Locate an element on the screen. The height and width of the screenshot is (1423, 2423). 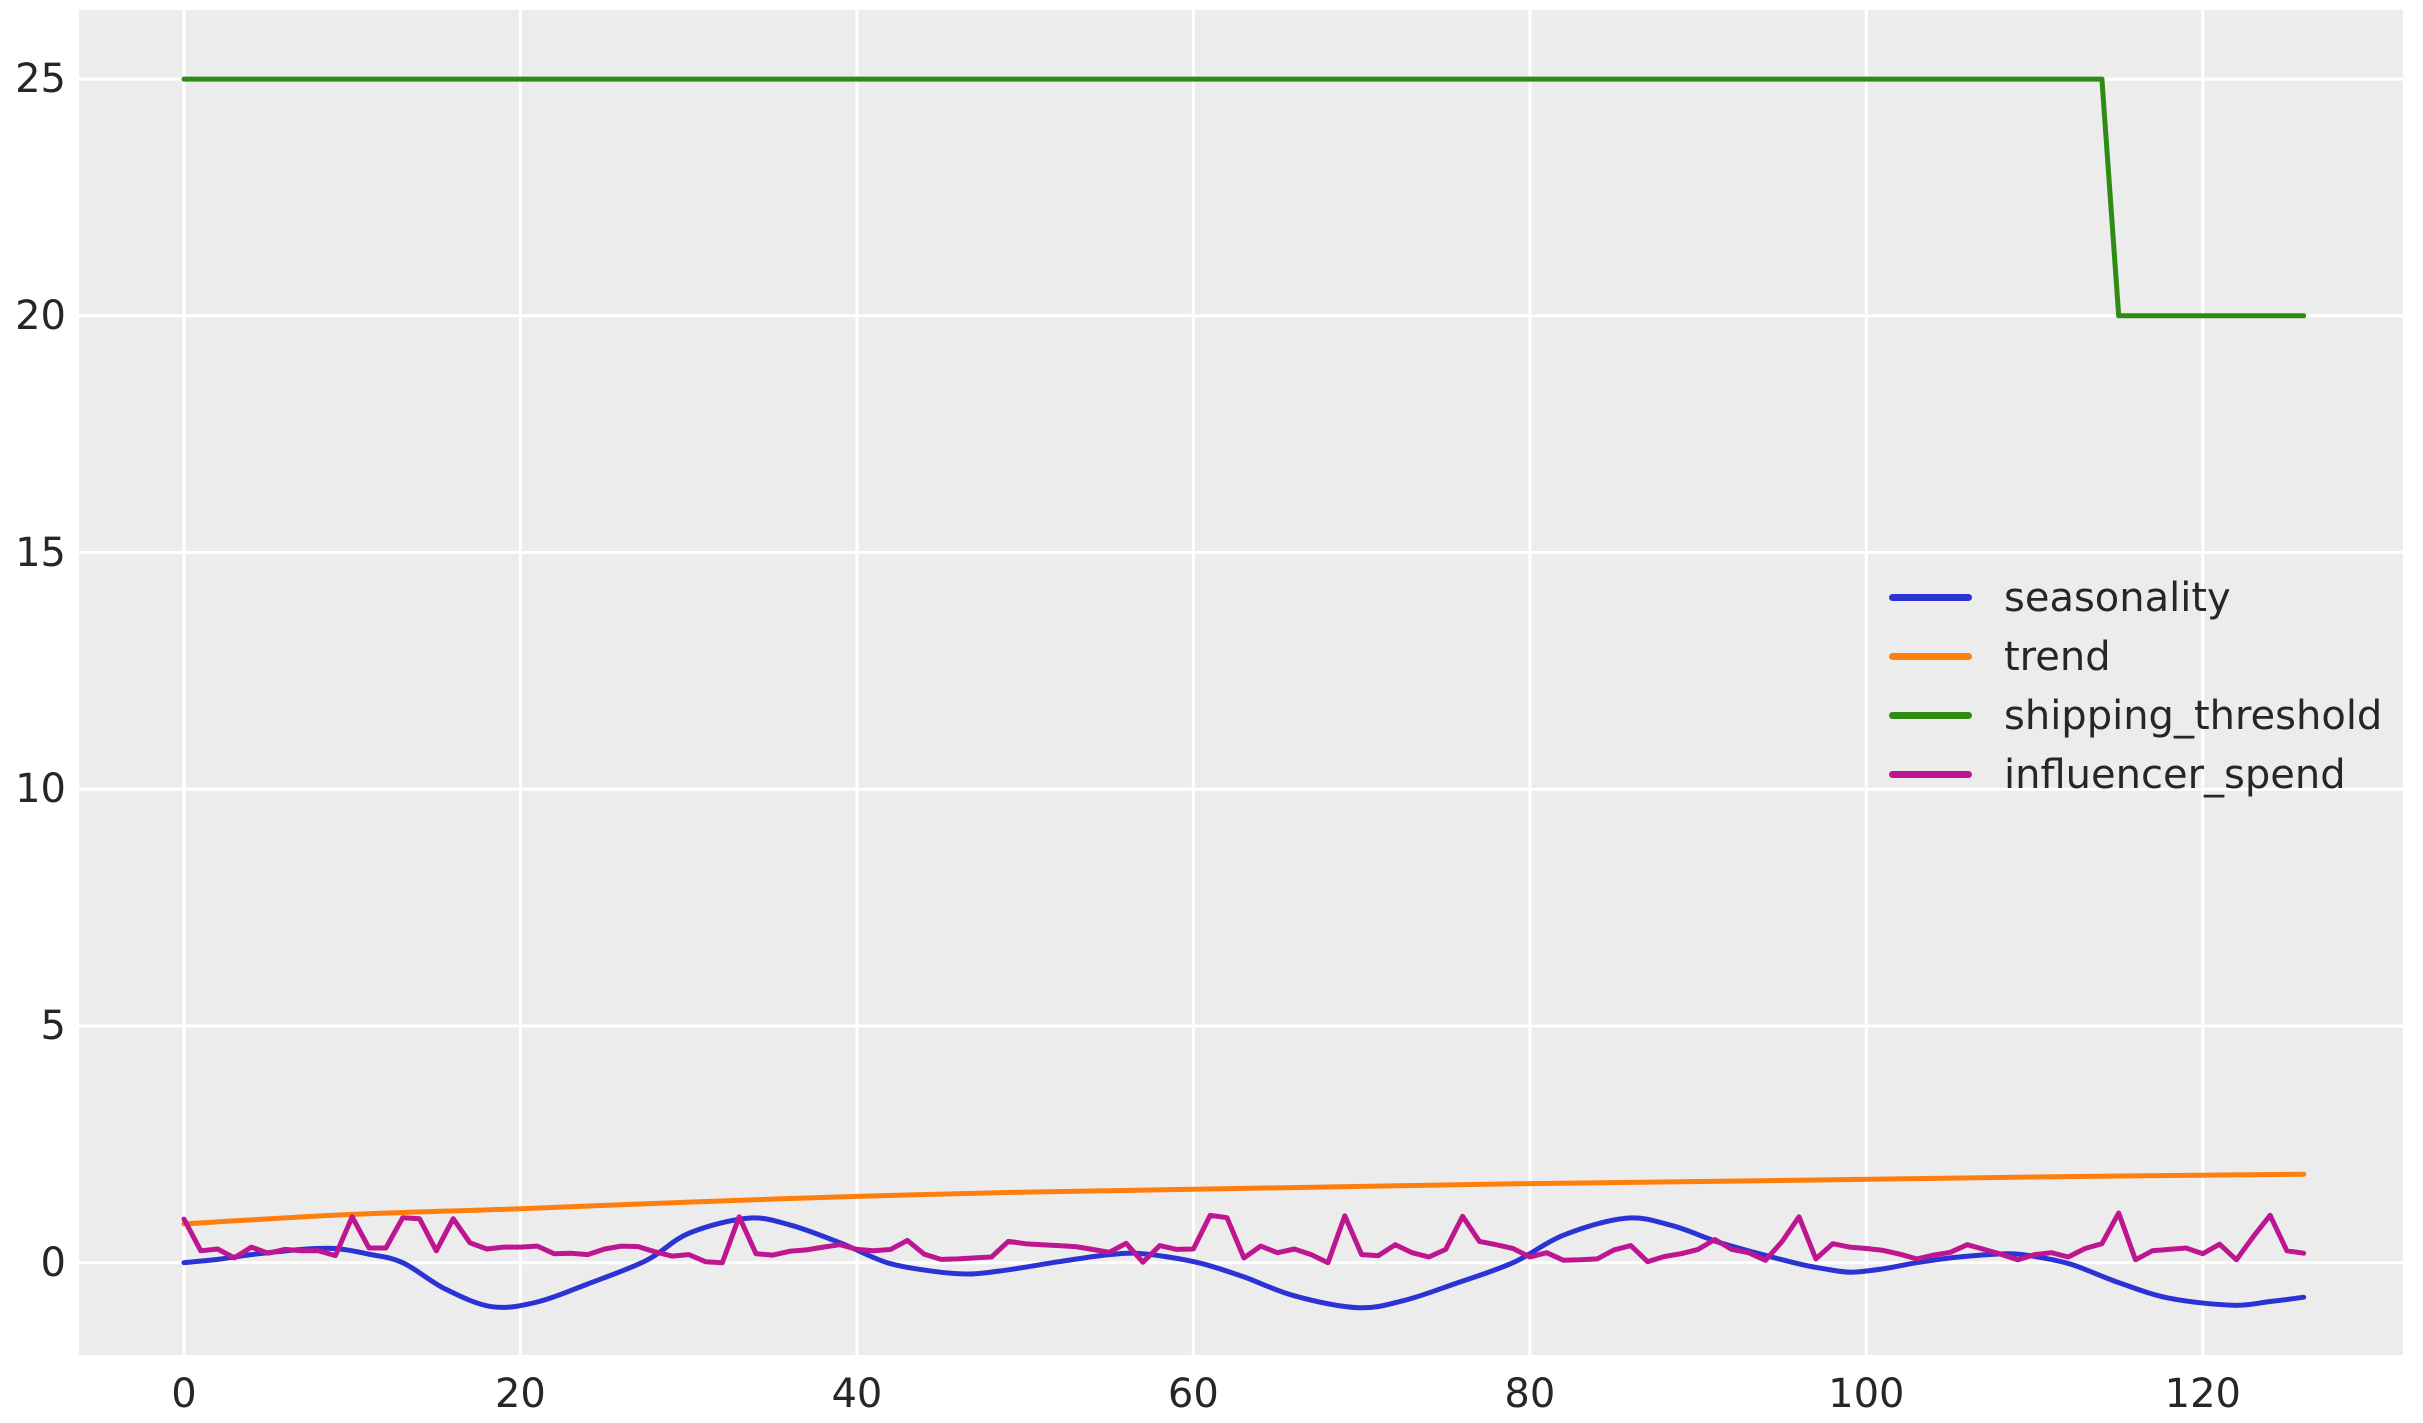
legend-label: shipping_threshold is located at coordinates (2193, 715).